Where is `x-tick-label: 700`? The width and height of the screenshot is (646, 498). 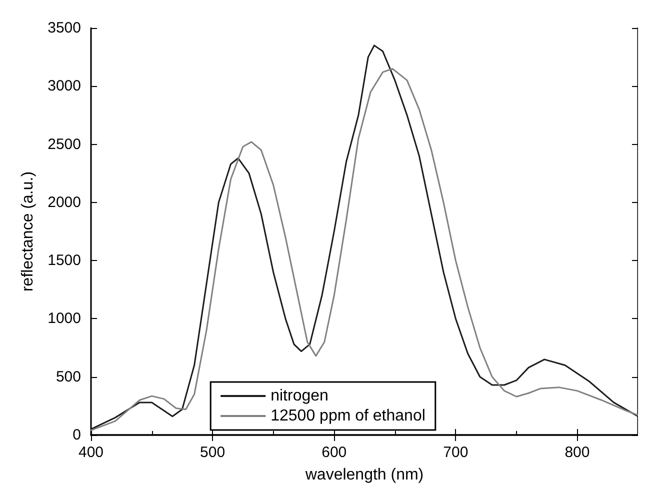 x-tick-label: 700 is located at coordinates (455, 452).